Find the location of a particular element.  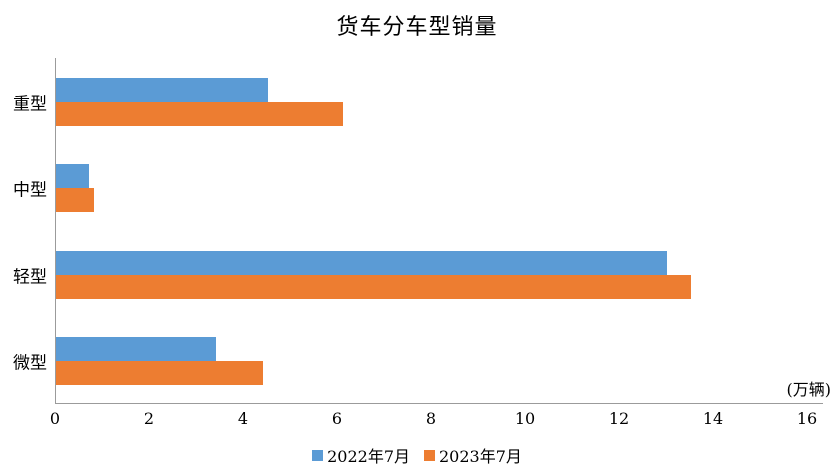

x-axis-tick-label: 4 is located at coordinates (243, 418).